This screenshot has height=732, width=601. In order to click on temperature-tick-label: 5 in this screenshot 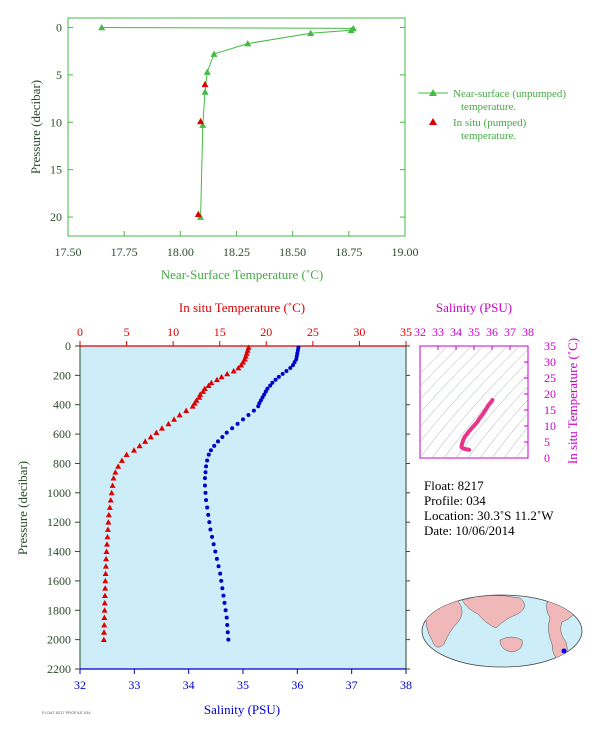, I will do `click(127, 332)`.